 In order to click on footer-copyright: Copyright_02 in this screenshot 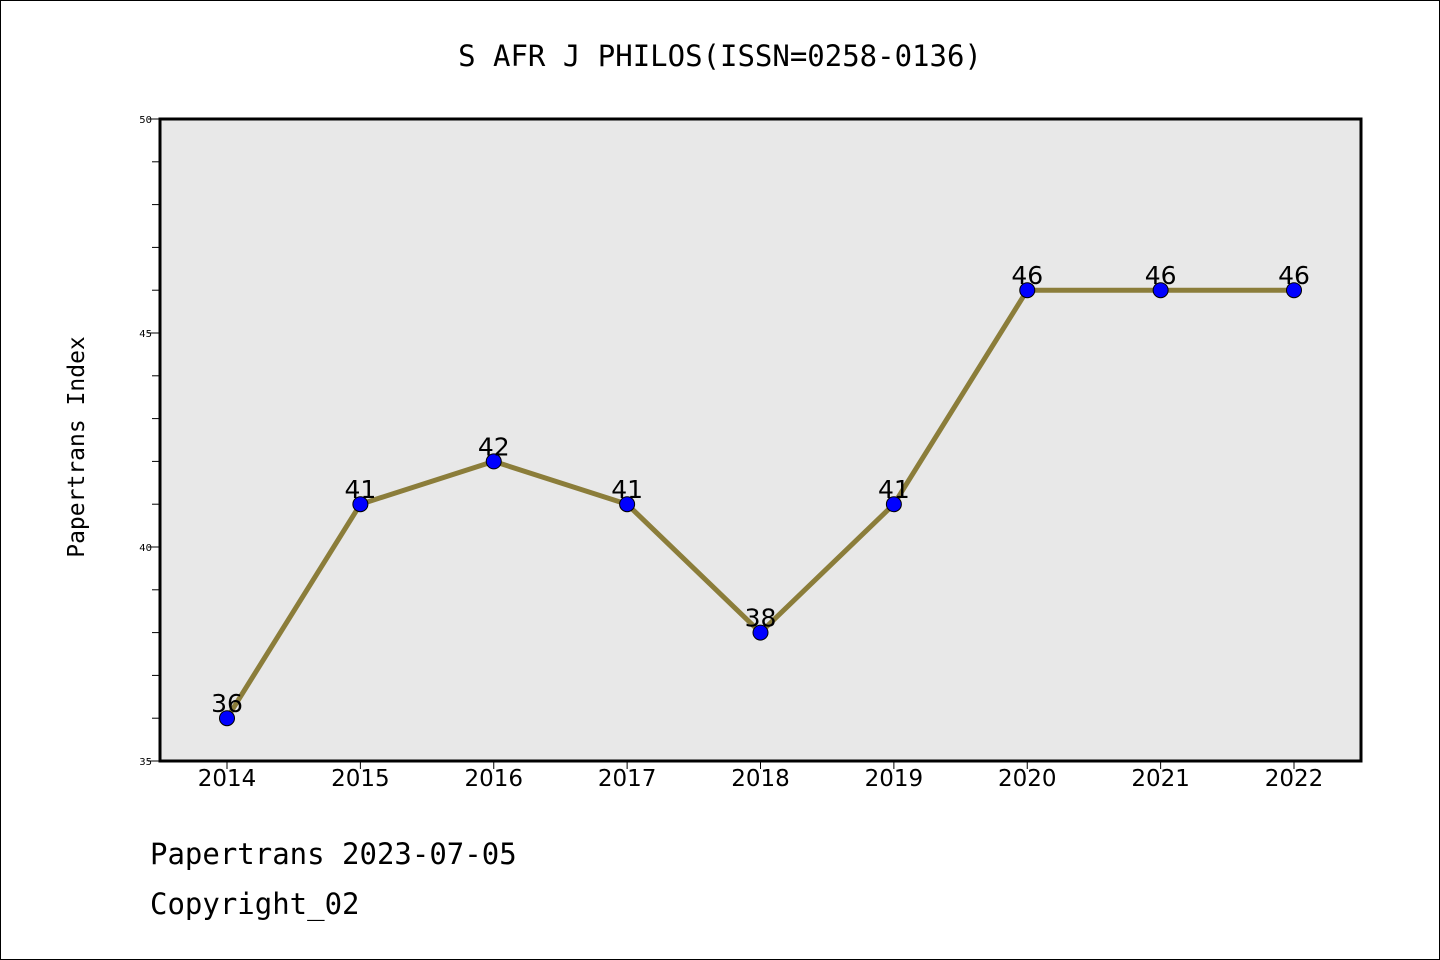, I will do `click(255, 904)`.